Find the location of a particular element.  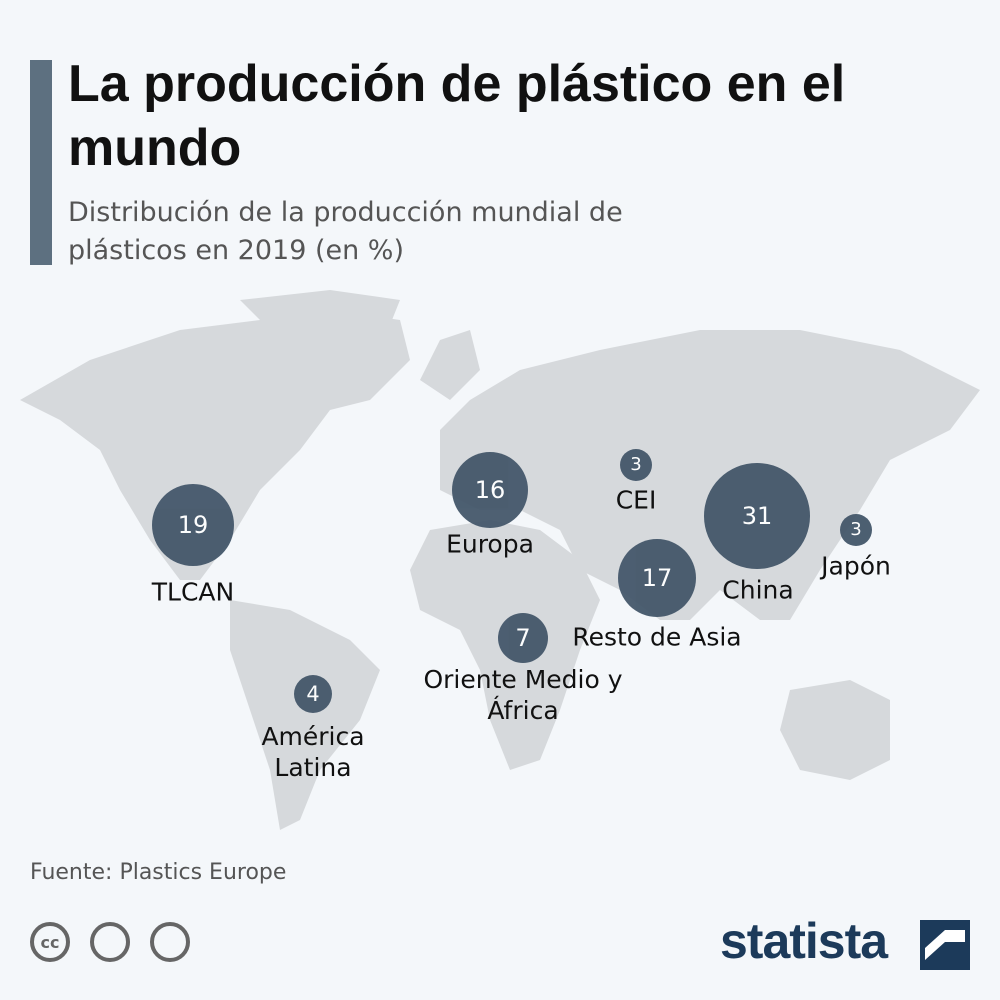

bubble: 31 is located at coordinates (757, 516).